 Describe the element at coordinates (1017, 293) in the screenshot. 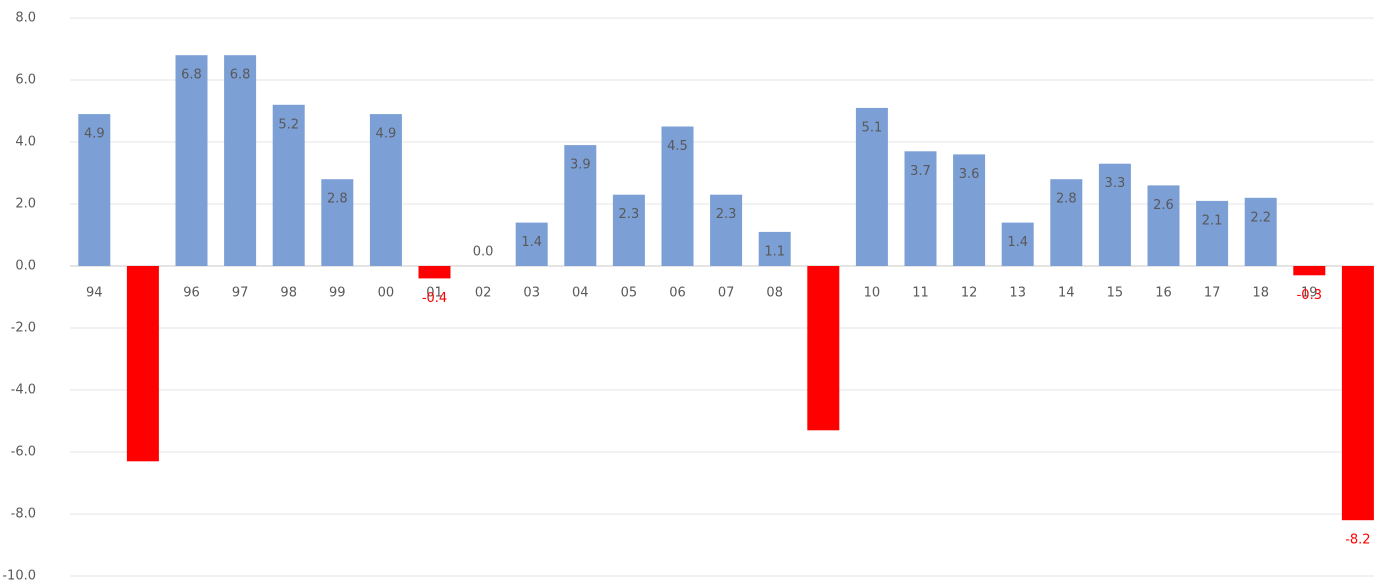

I see `x-tick-label: 13` at that location.